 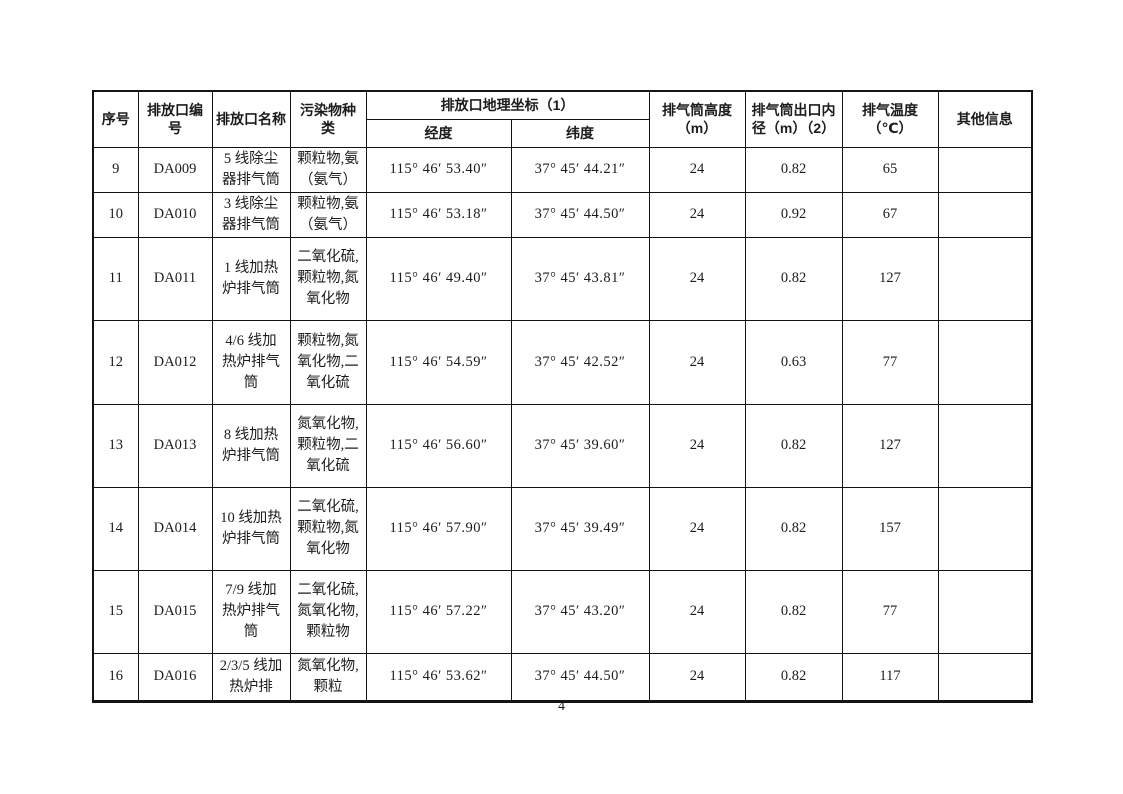 What do you see at coordinates (793, 362) in the screenshot?
I see `cell-stack-diameter: 0.63` at bounding box center [793, 362].